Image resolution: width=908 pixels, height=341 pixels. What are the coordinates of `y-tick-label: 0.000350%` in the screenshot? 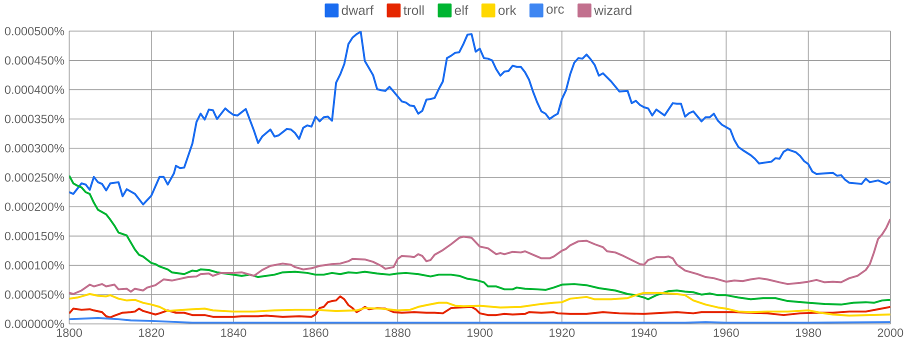 It's located at (34, 119).